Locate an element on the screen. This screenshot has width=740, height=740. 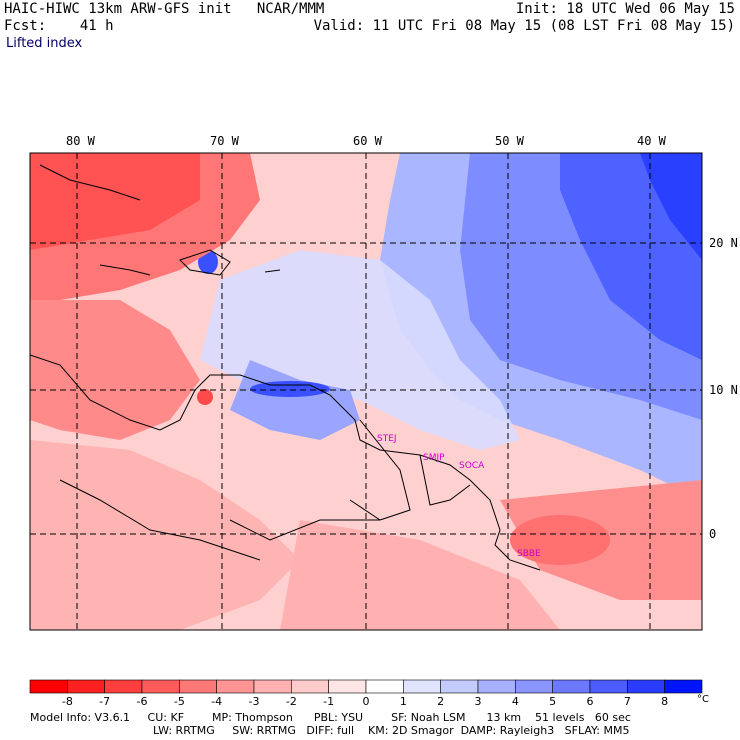
colorbar-tick-label: 3 is located at coordinates (478, 701).